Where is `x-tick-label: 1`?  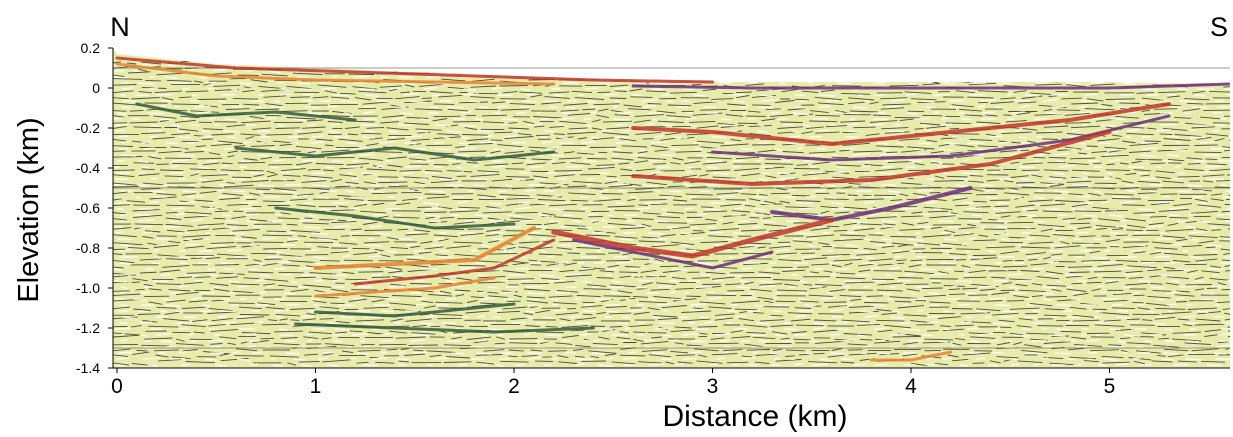
x-tick-label: 1 is located at coordinates (316, 386).